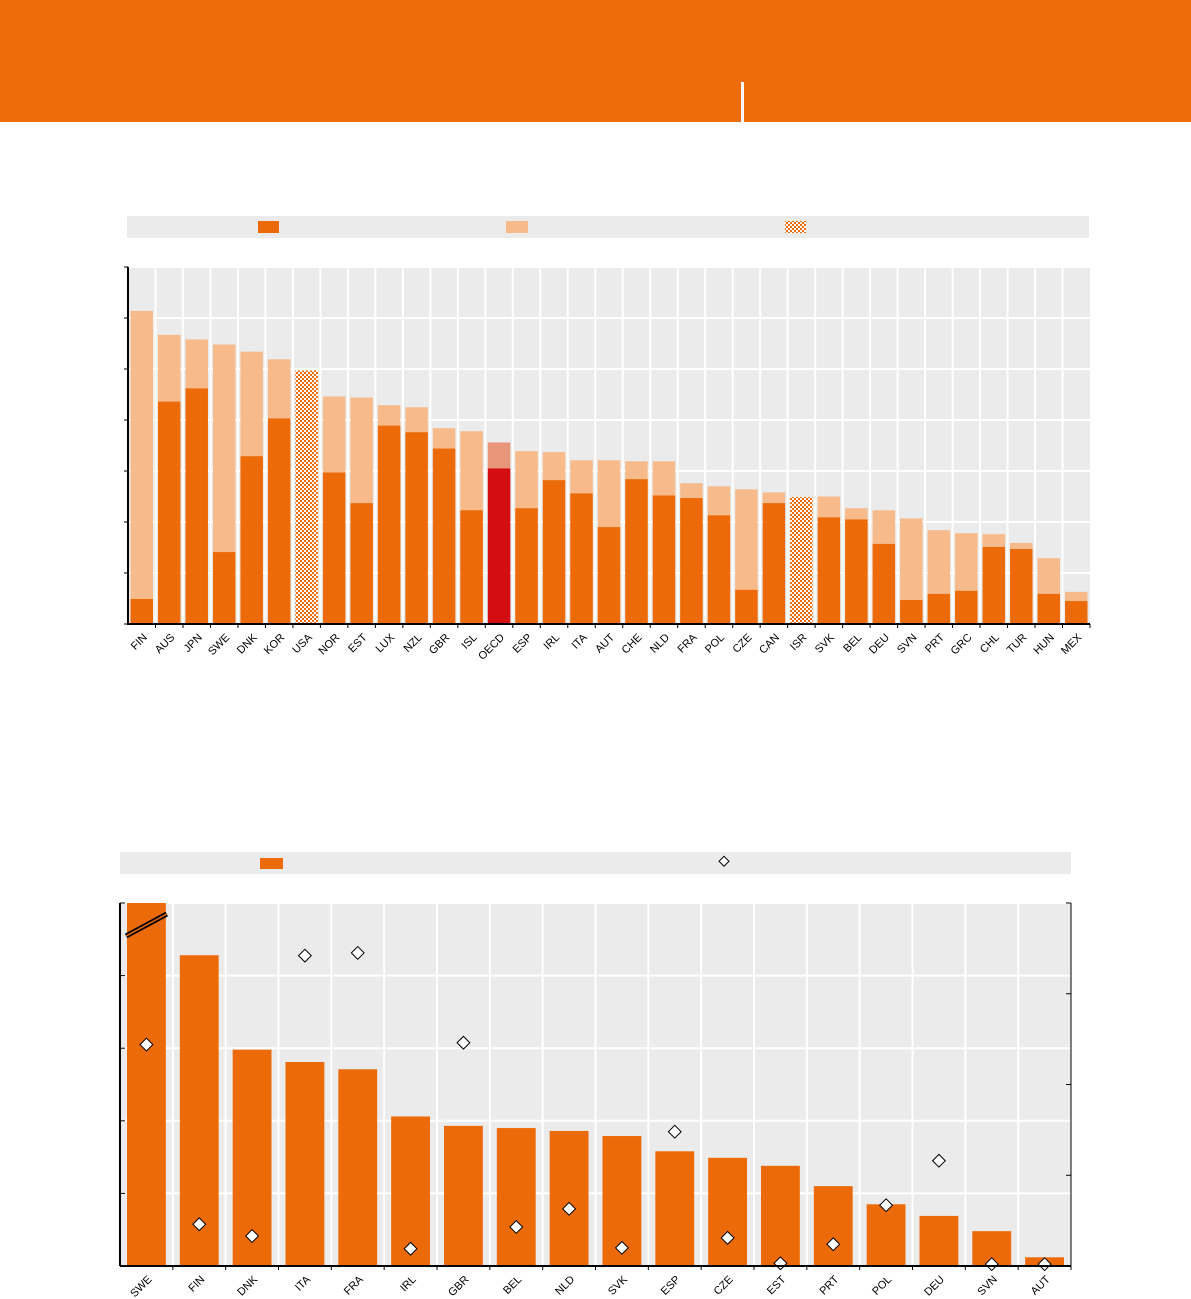 Image resolution: width=1191 pixels, height=1299 pixels. What do you see at coordinates (463, 1195) in the screenshot?
I see `bar-gbr` at bounding box center [463, 1195].